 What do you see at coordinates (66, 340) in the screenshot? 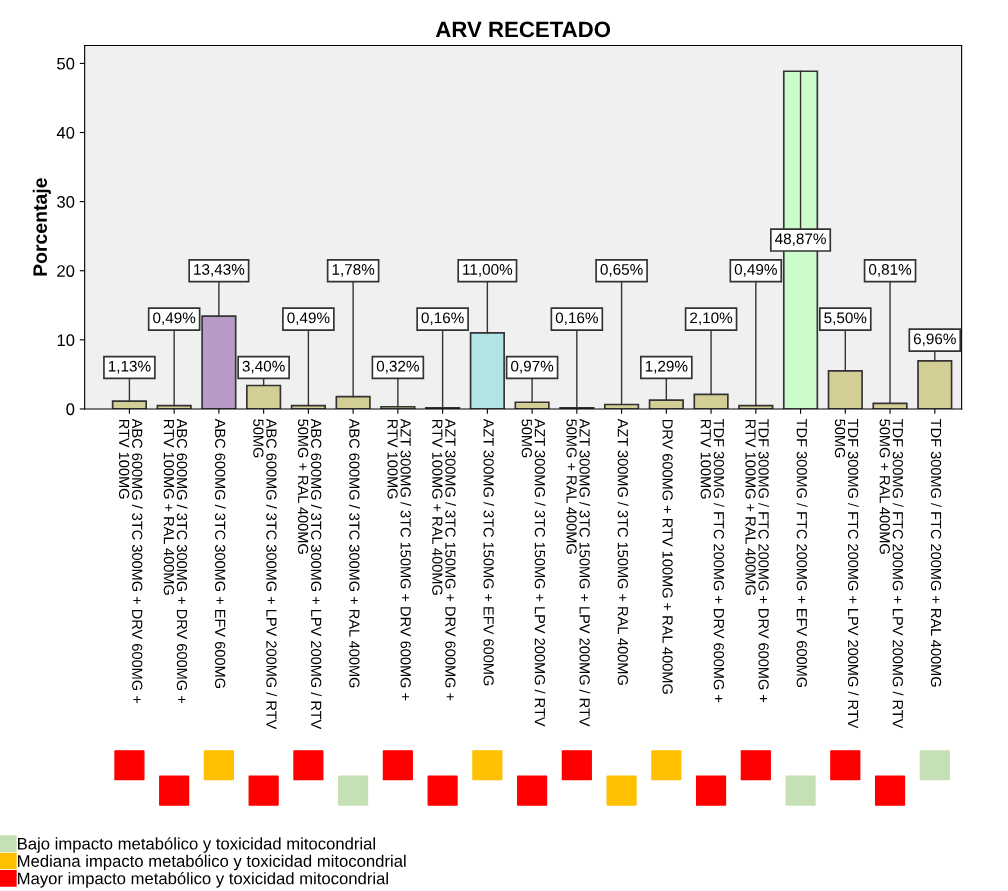
I see `y-tick-label: 10` at bounding box center [66, 340].